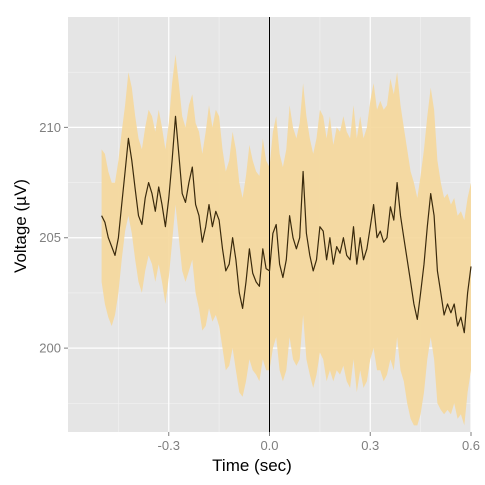  Describe the element at coordinates (50, 348) in the screenshot. I see `y-tick-label: 200` at that location.